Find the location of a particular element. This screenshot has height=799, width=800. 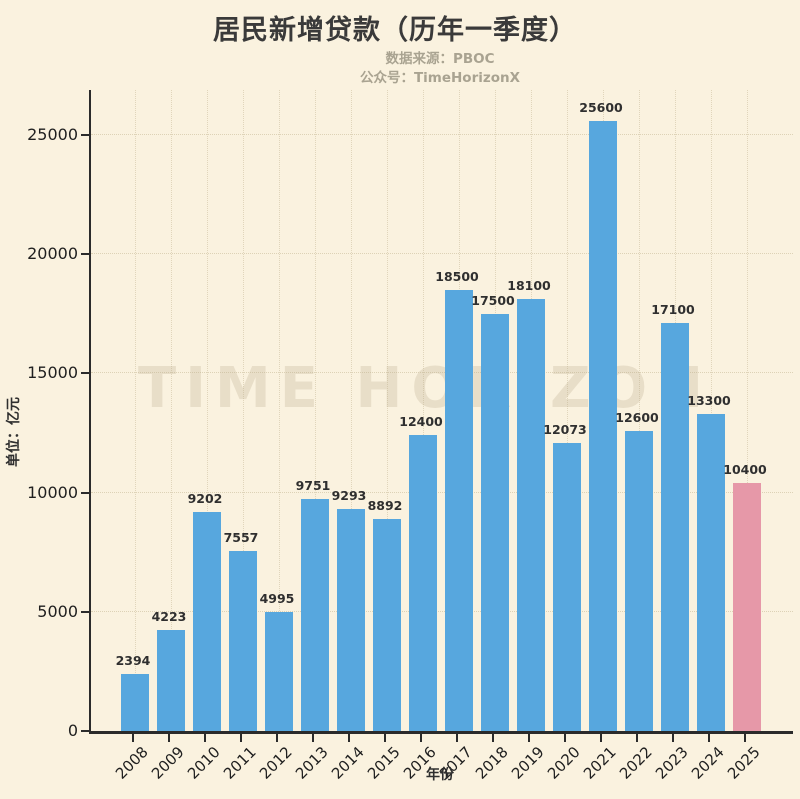

y-tick-label: 20000 is located at coordinates (52, 253).